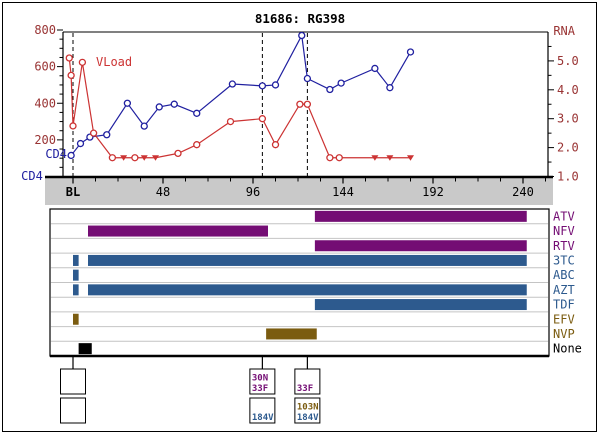  I want to click on drug-bar-RTV, so click(420, 246).